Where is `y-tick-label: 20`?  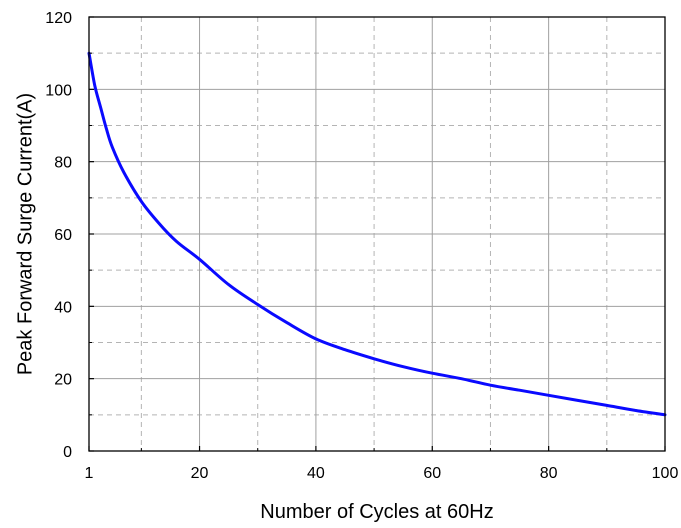
y-tick-label: 20 is located at coordinates (63, 380).